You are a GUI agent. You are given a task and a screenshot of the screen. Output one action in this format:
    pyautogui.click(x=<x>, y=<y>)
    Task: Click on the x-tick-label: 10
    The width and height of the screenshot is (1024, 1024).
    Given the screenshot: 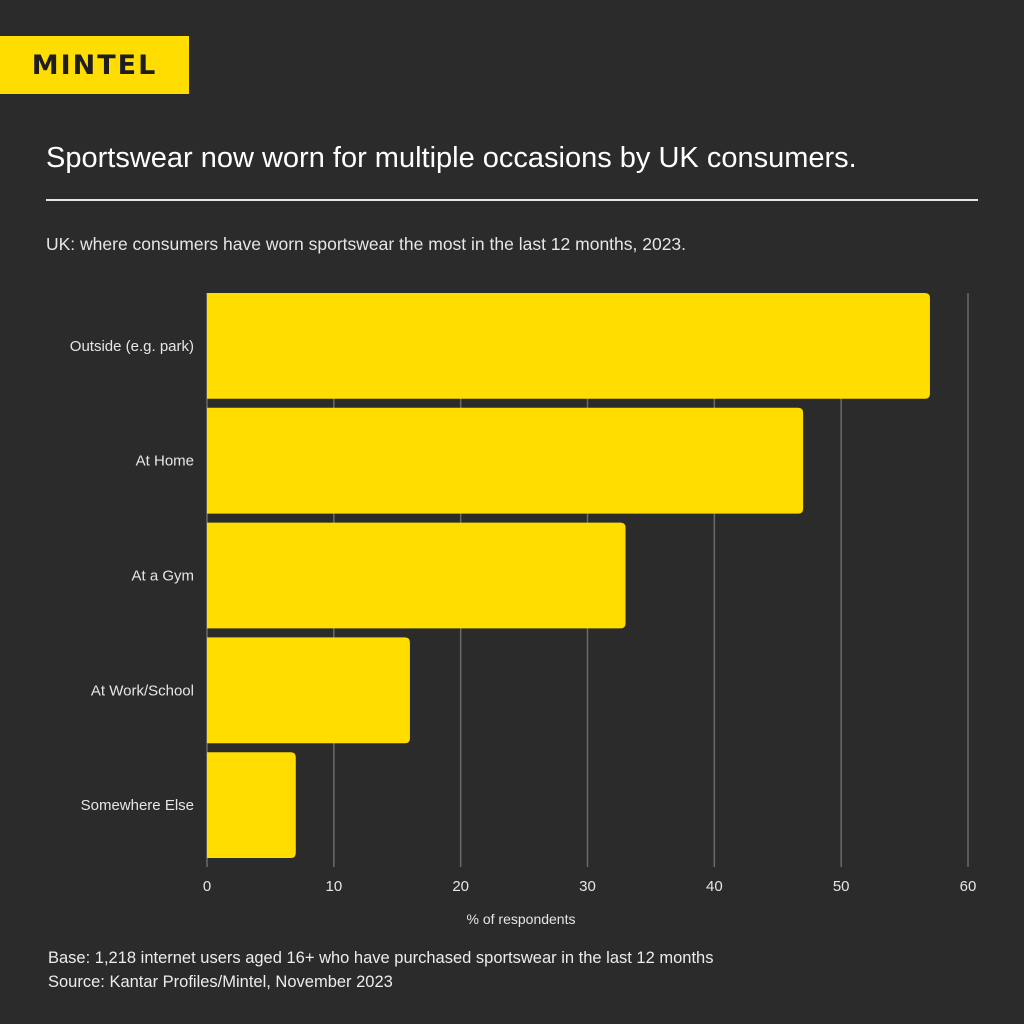 What is the action you would take?
    pyautogui.click(x=333, y=886)
    